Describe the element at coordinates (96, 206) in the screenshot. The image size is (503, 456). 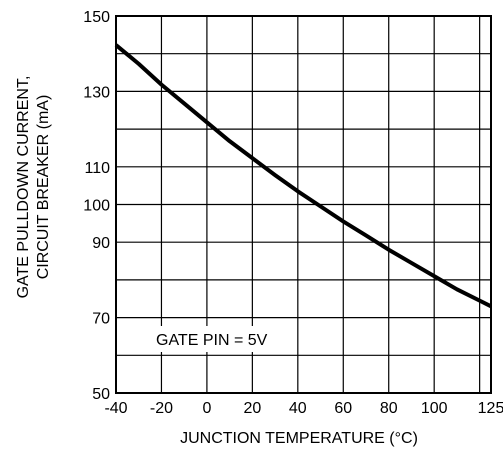
I see `y-tick-label: 100` at that location.